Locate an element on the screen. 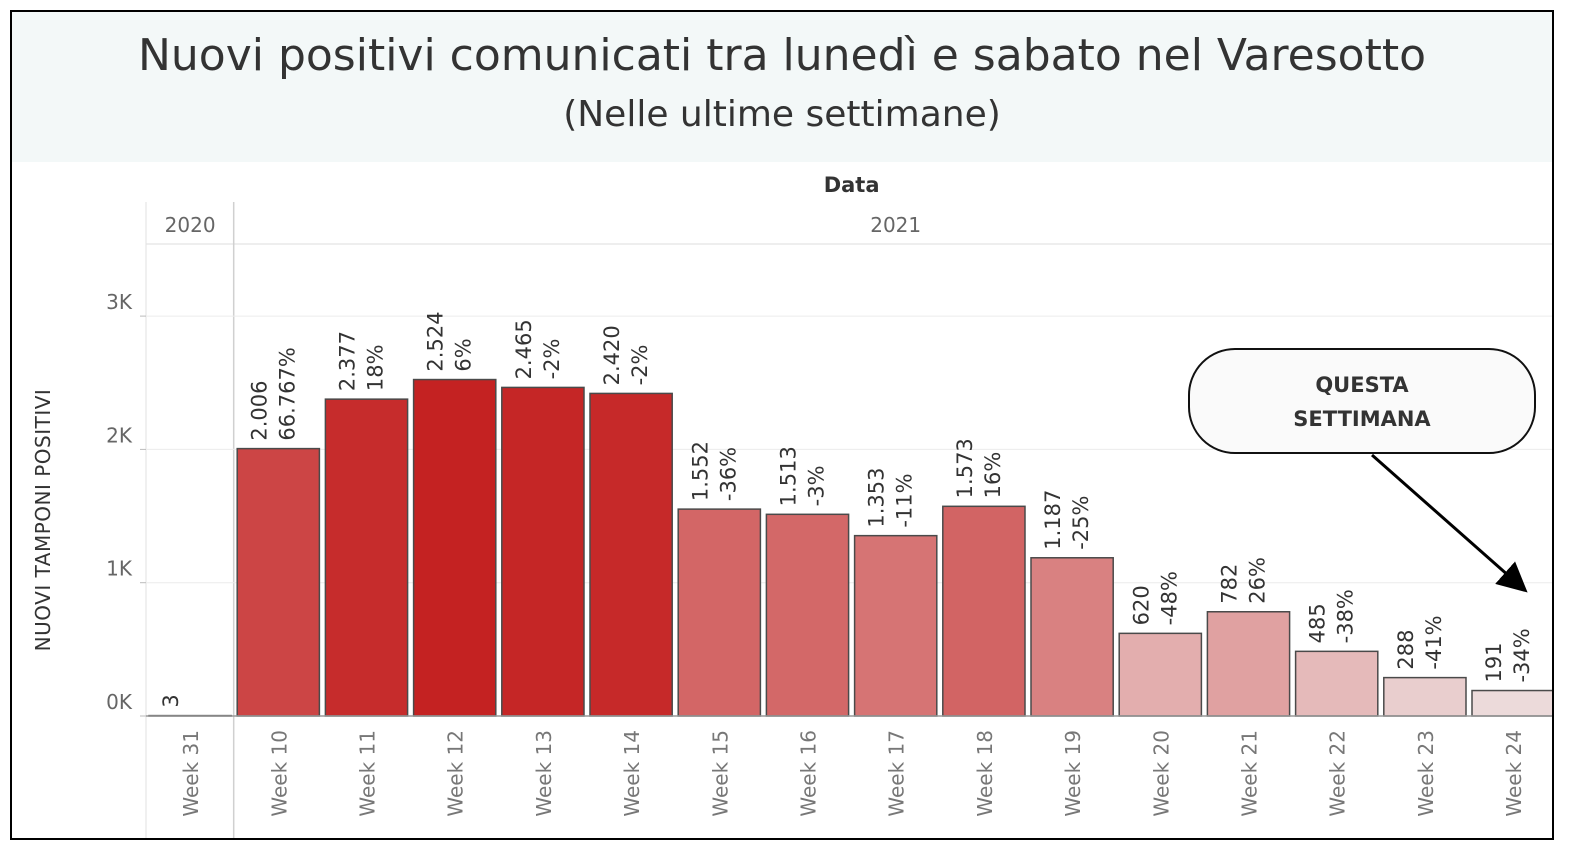 This screenshot has height=852, width=1574. pct-label-3: 6% is located at coordinates (464, 354).